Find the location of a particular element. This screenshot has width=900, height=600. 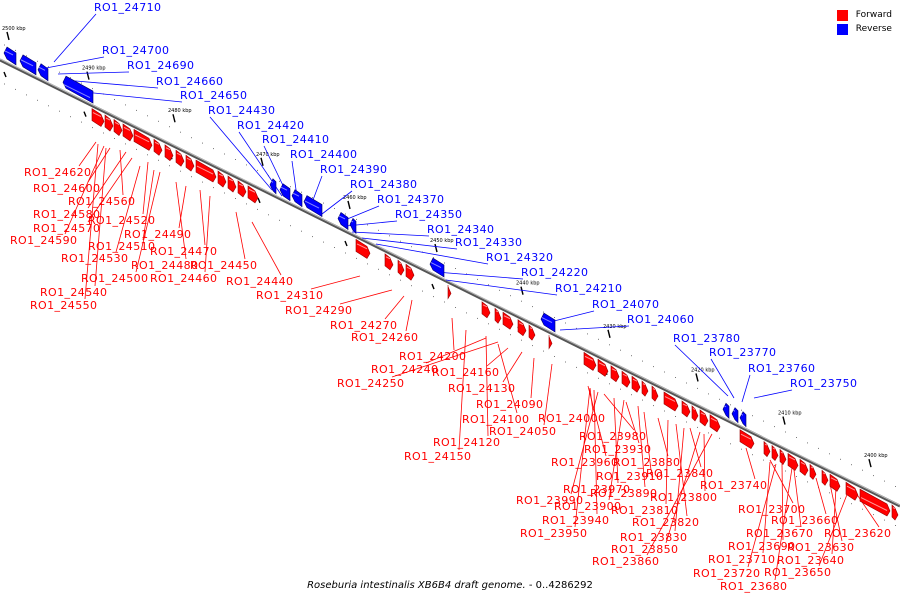

reverse-gene-label: RO1_24660 is located at coordinates (189, 81).